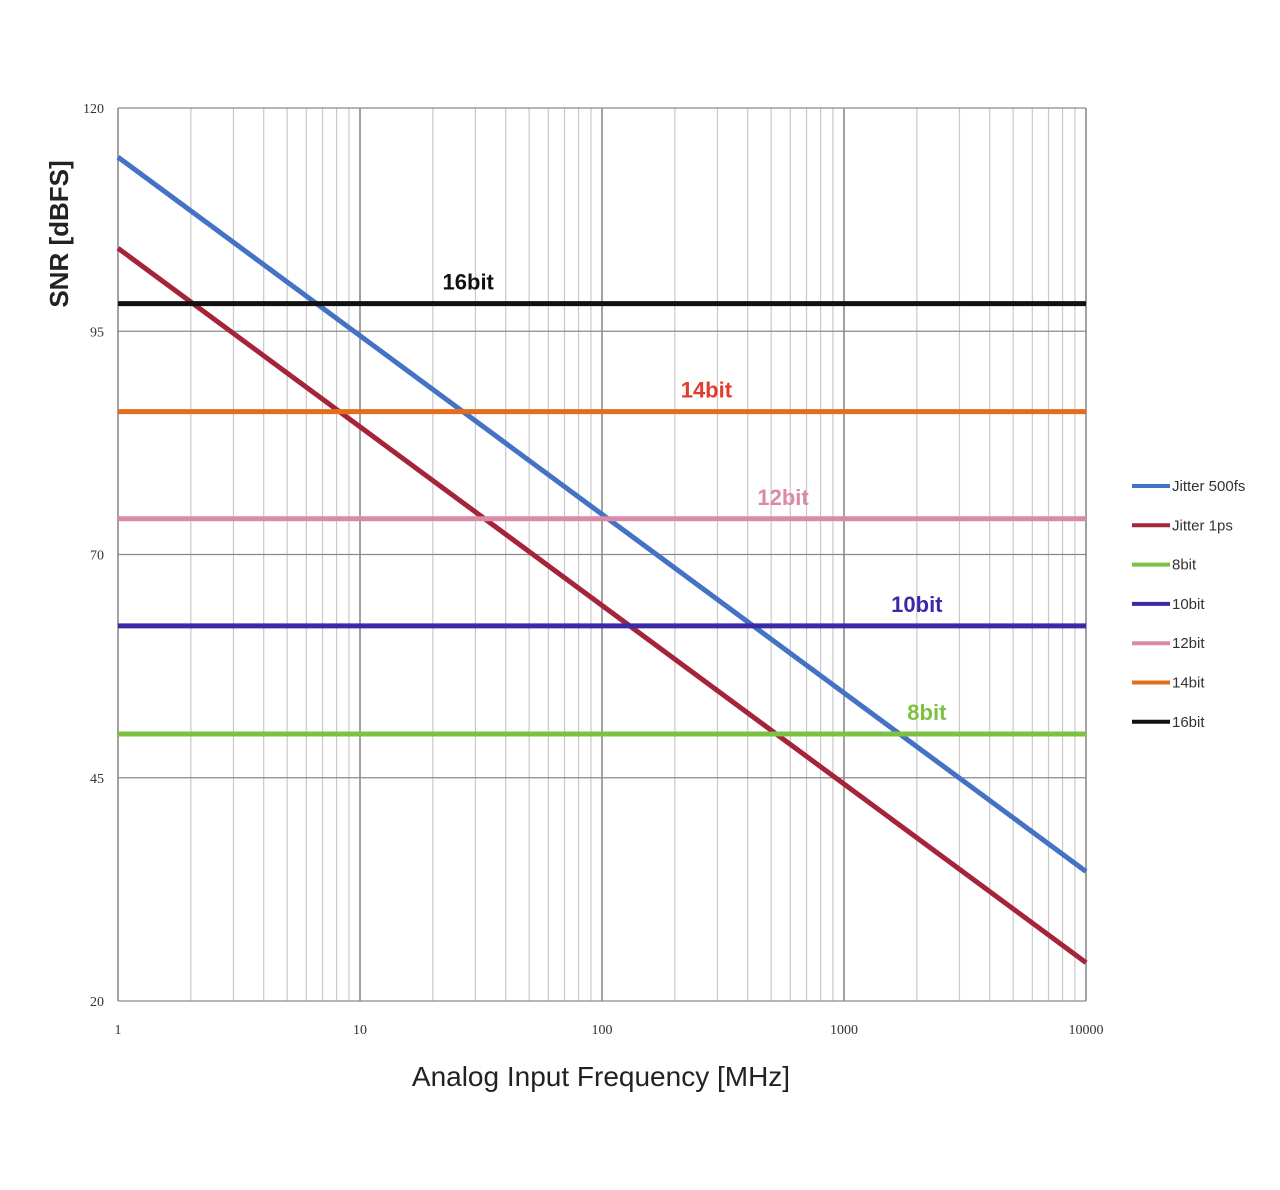  What do you see at coordinates (97, 556) in the screenshot?
I see `y-tick-label: 70` at bounding box center [97, 556].